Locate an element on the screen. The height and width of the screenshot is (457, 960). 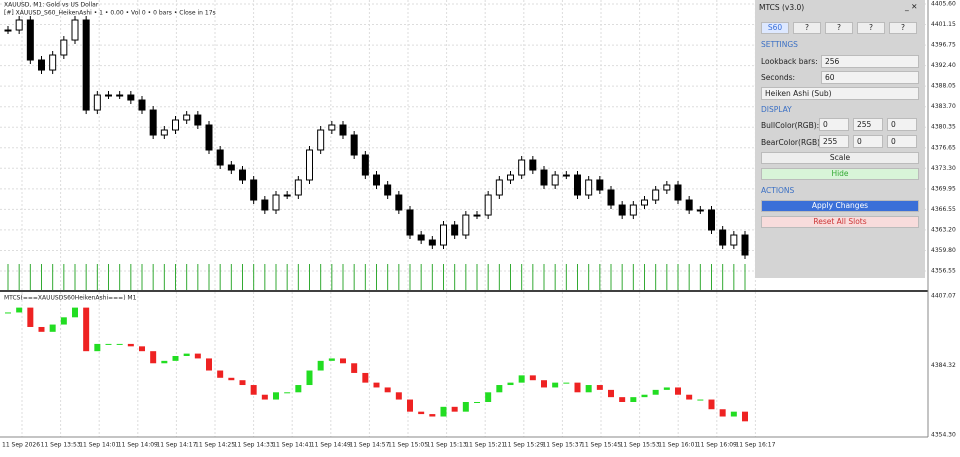
time-label: 11 Sep 15:45 is located at coordinates (601, 445).